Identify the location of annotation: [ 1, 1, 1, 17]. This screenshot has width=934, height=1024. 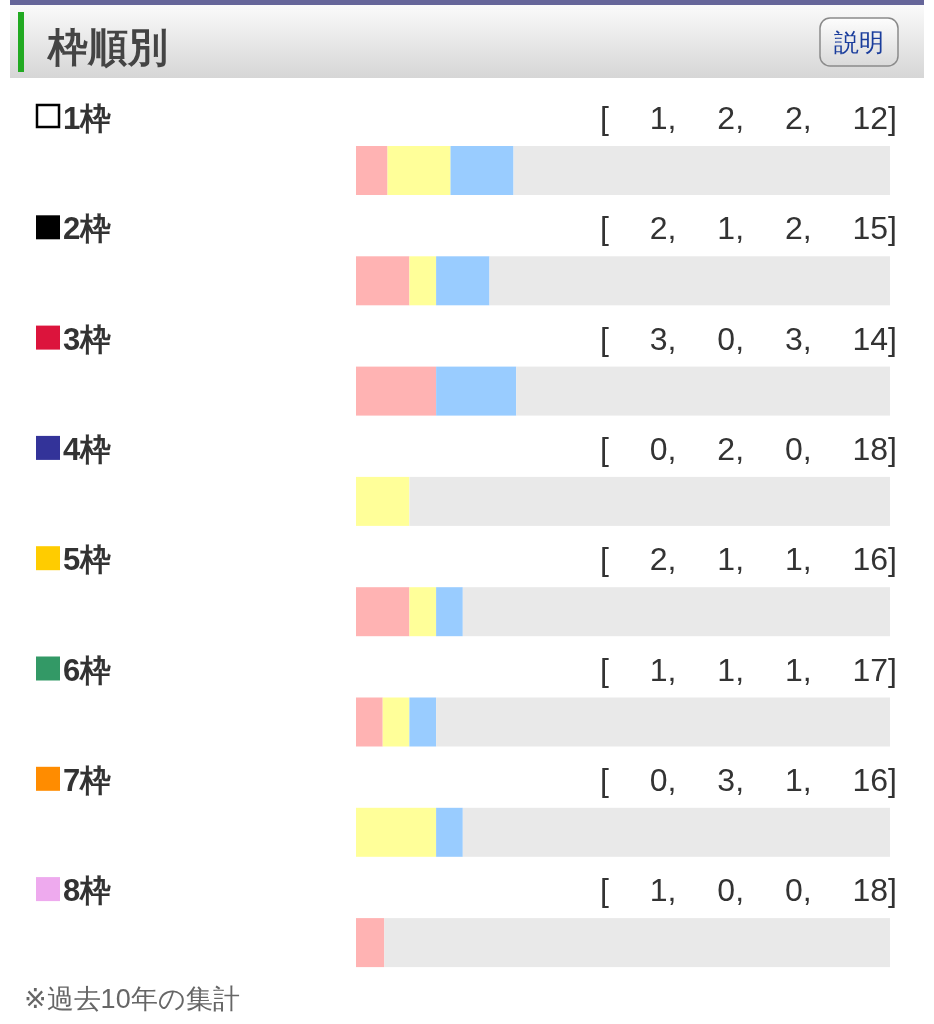
(748, 669).